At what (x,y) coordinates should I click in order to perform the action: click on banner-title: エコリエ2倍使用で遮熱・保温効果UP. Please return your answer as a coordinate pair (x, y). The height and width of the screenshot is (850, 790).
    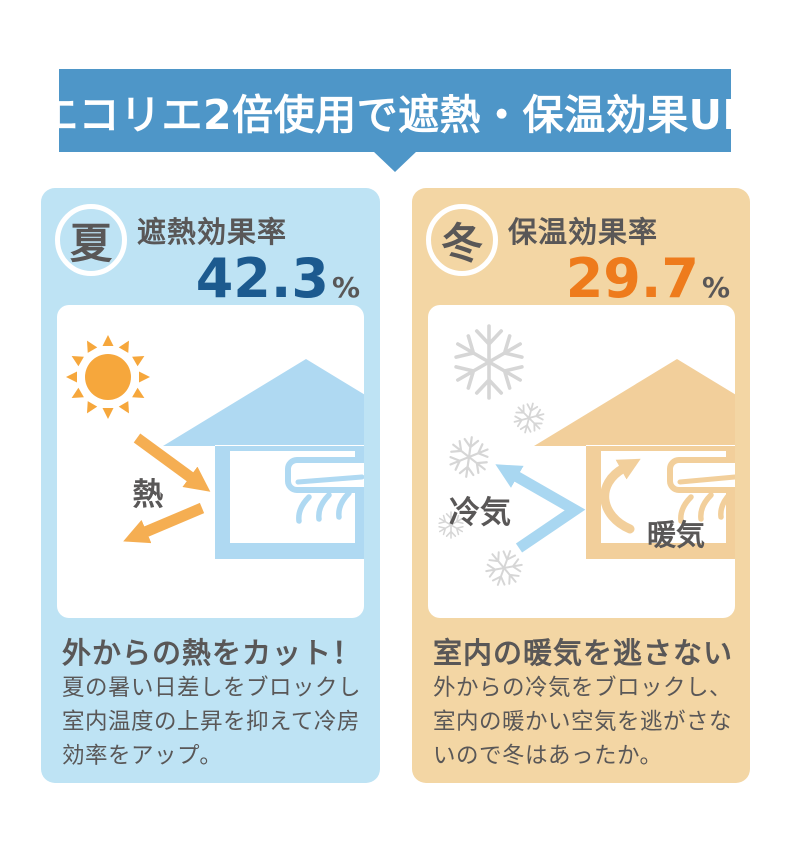
    Looking at the image, I should click on (395, 114).